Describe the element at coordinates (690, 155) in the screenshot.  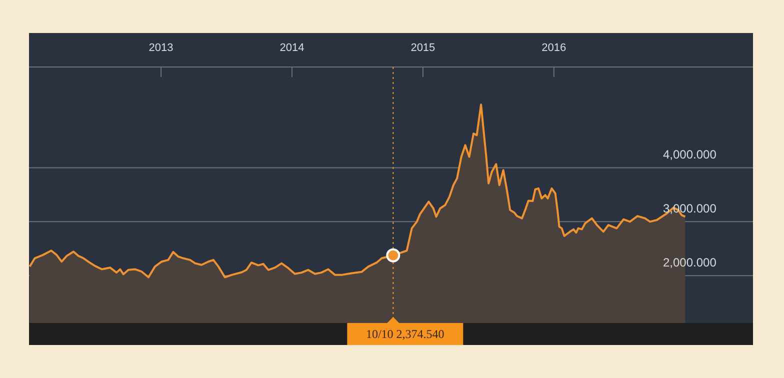
I see `y-tick-label: 4,000.000` at that location.